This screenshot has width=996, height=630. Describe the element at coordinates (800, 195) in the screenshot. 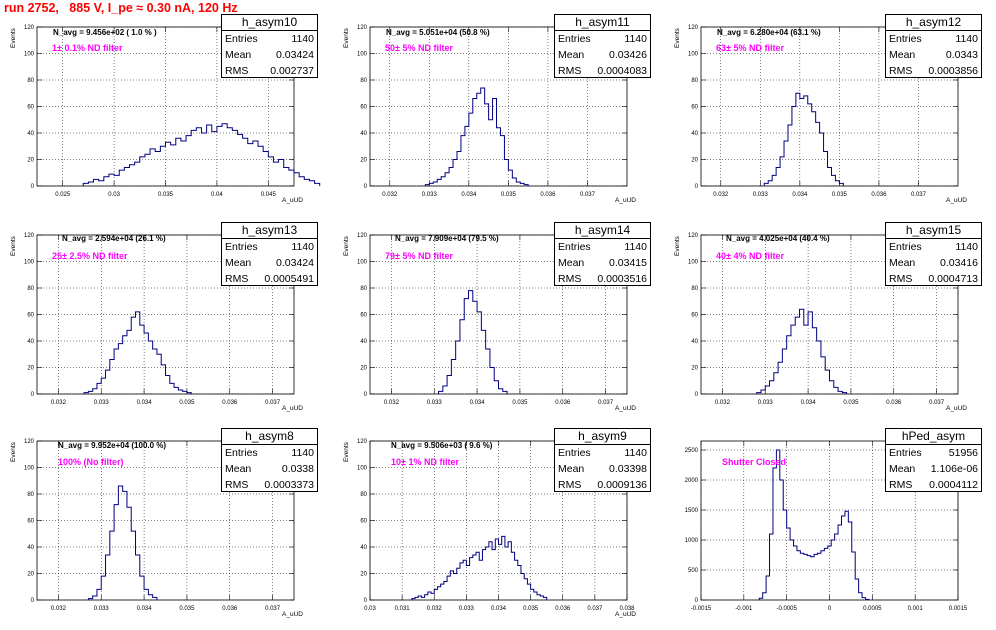

I see `x-tick-label: 0.034` at that location.